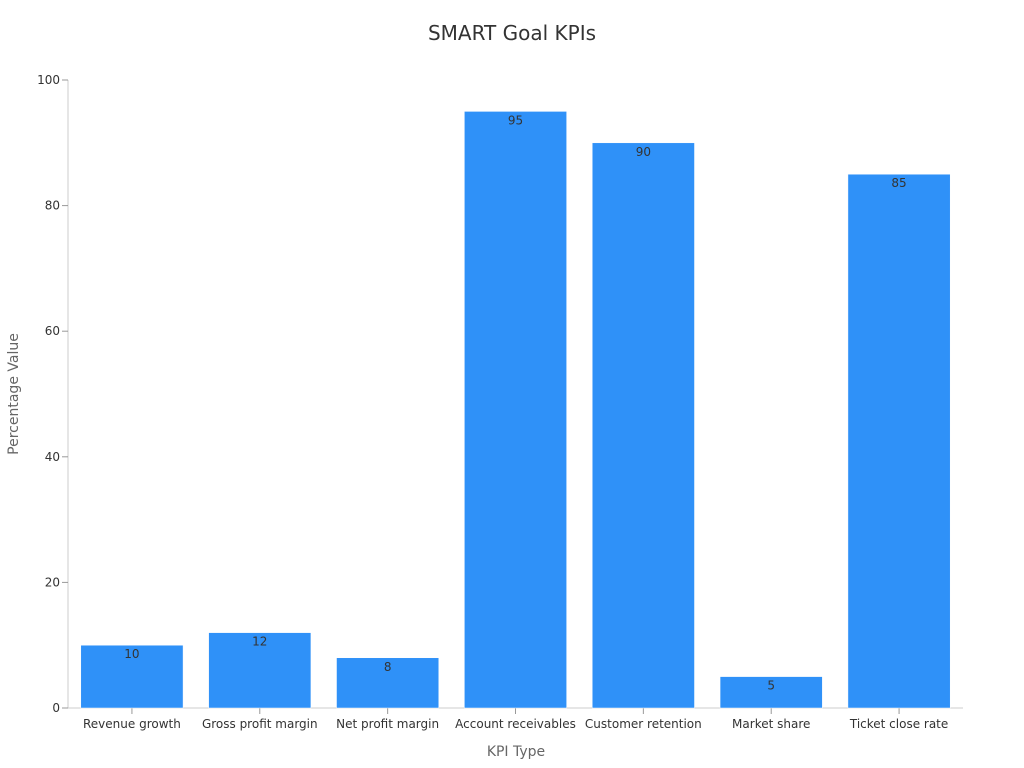 This screenshot has height=768, width=1024. Describe the element at coordinates (260, 724) in the screenshot. I see `x-tick-label: Gross profit margin` at that location.